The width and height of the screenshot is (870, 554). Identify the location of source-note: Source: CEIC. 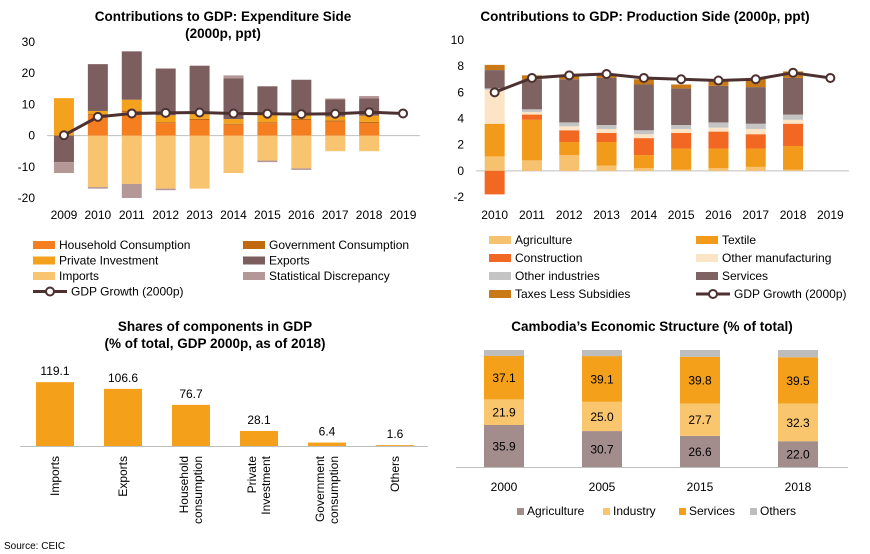
(34, 546).